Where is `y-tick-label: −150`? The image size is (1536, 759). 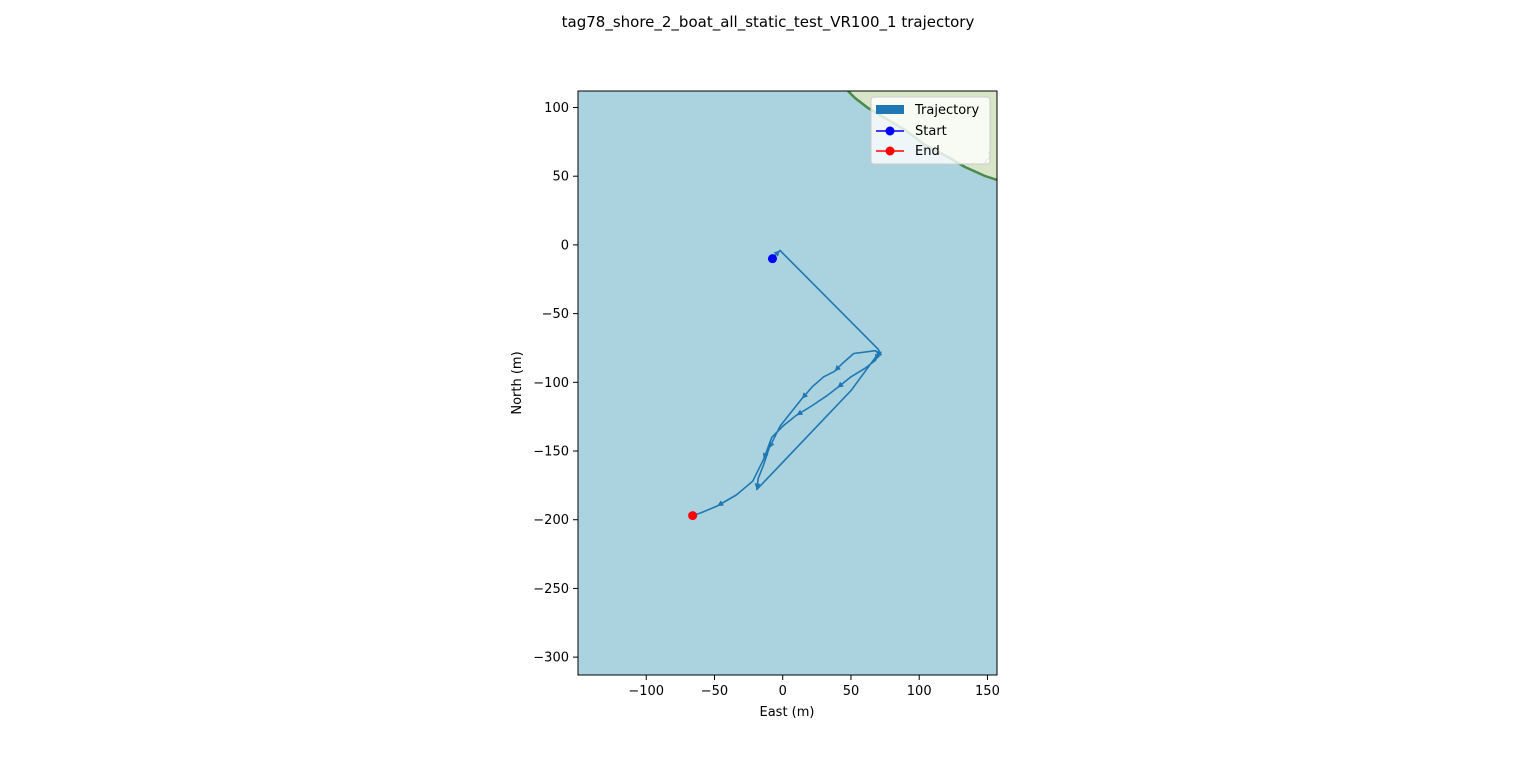
y-tick-label: −150 is located at coordinates (551, 452).